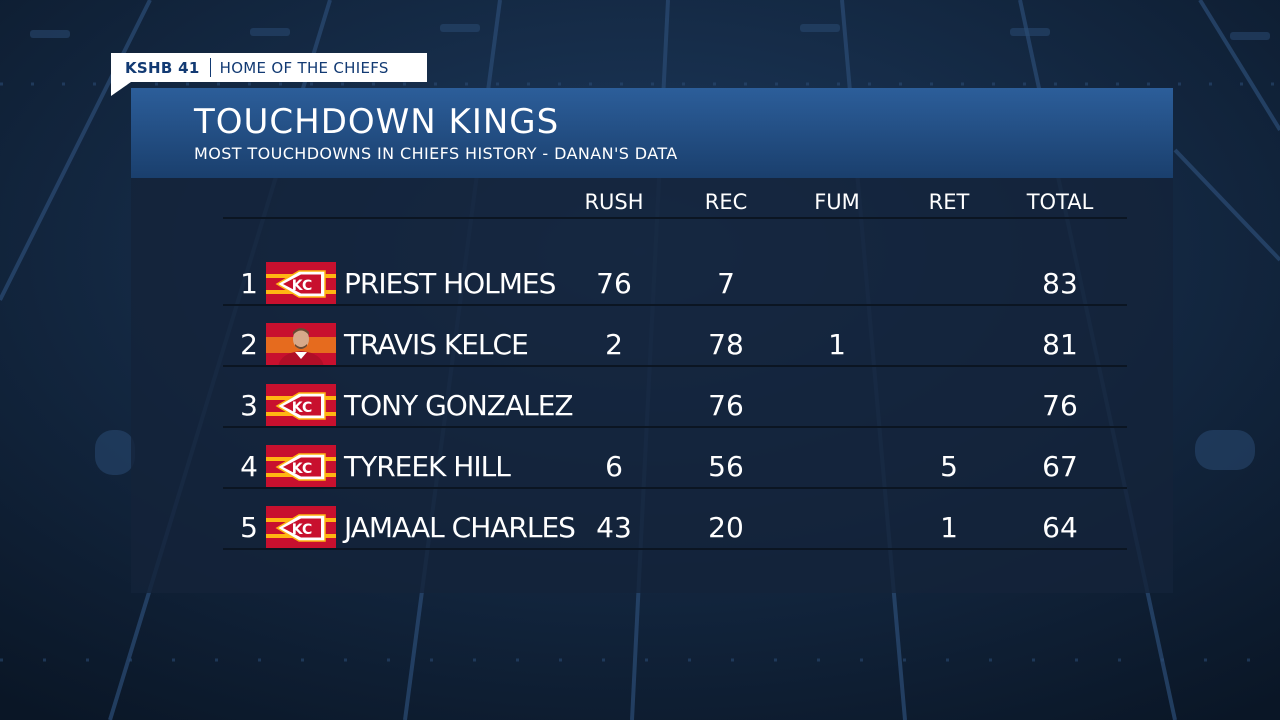 This screenshot has width=1280, height=720. What do you see at coordinates (1060, 405) in the screenshot?
I see `total-value: 76` at bounding box center [1060, 405].